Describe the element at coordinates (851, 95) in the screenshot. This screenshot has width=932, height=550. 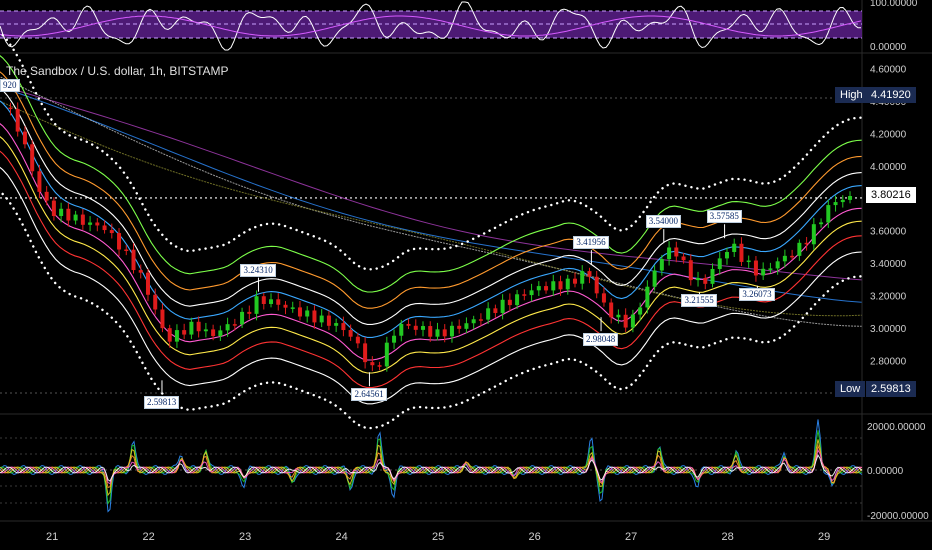
I see `high-label: High` at that location.